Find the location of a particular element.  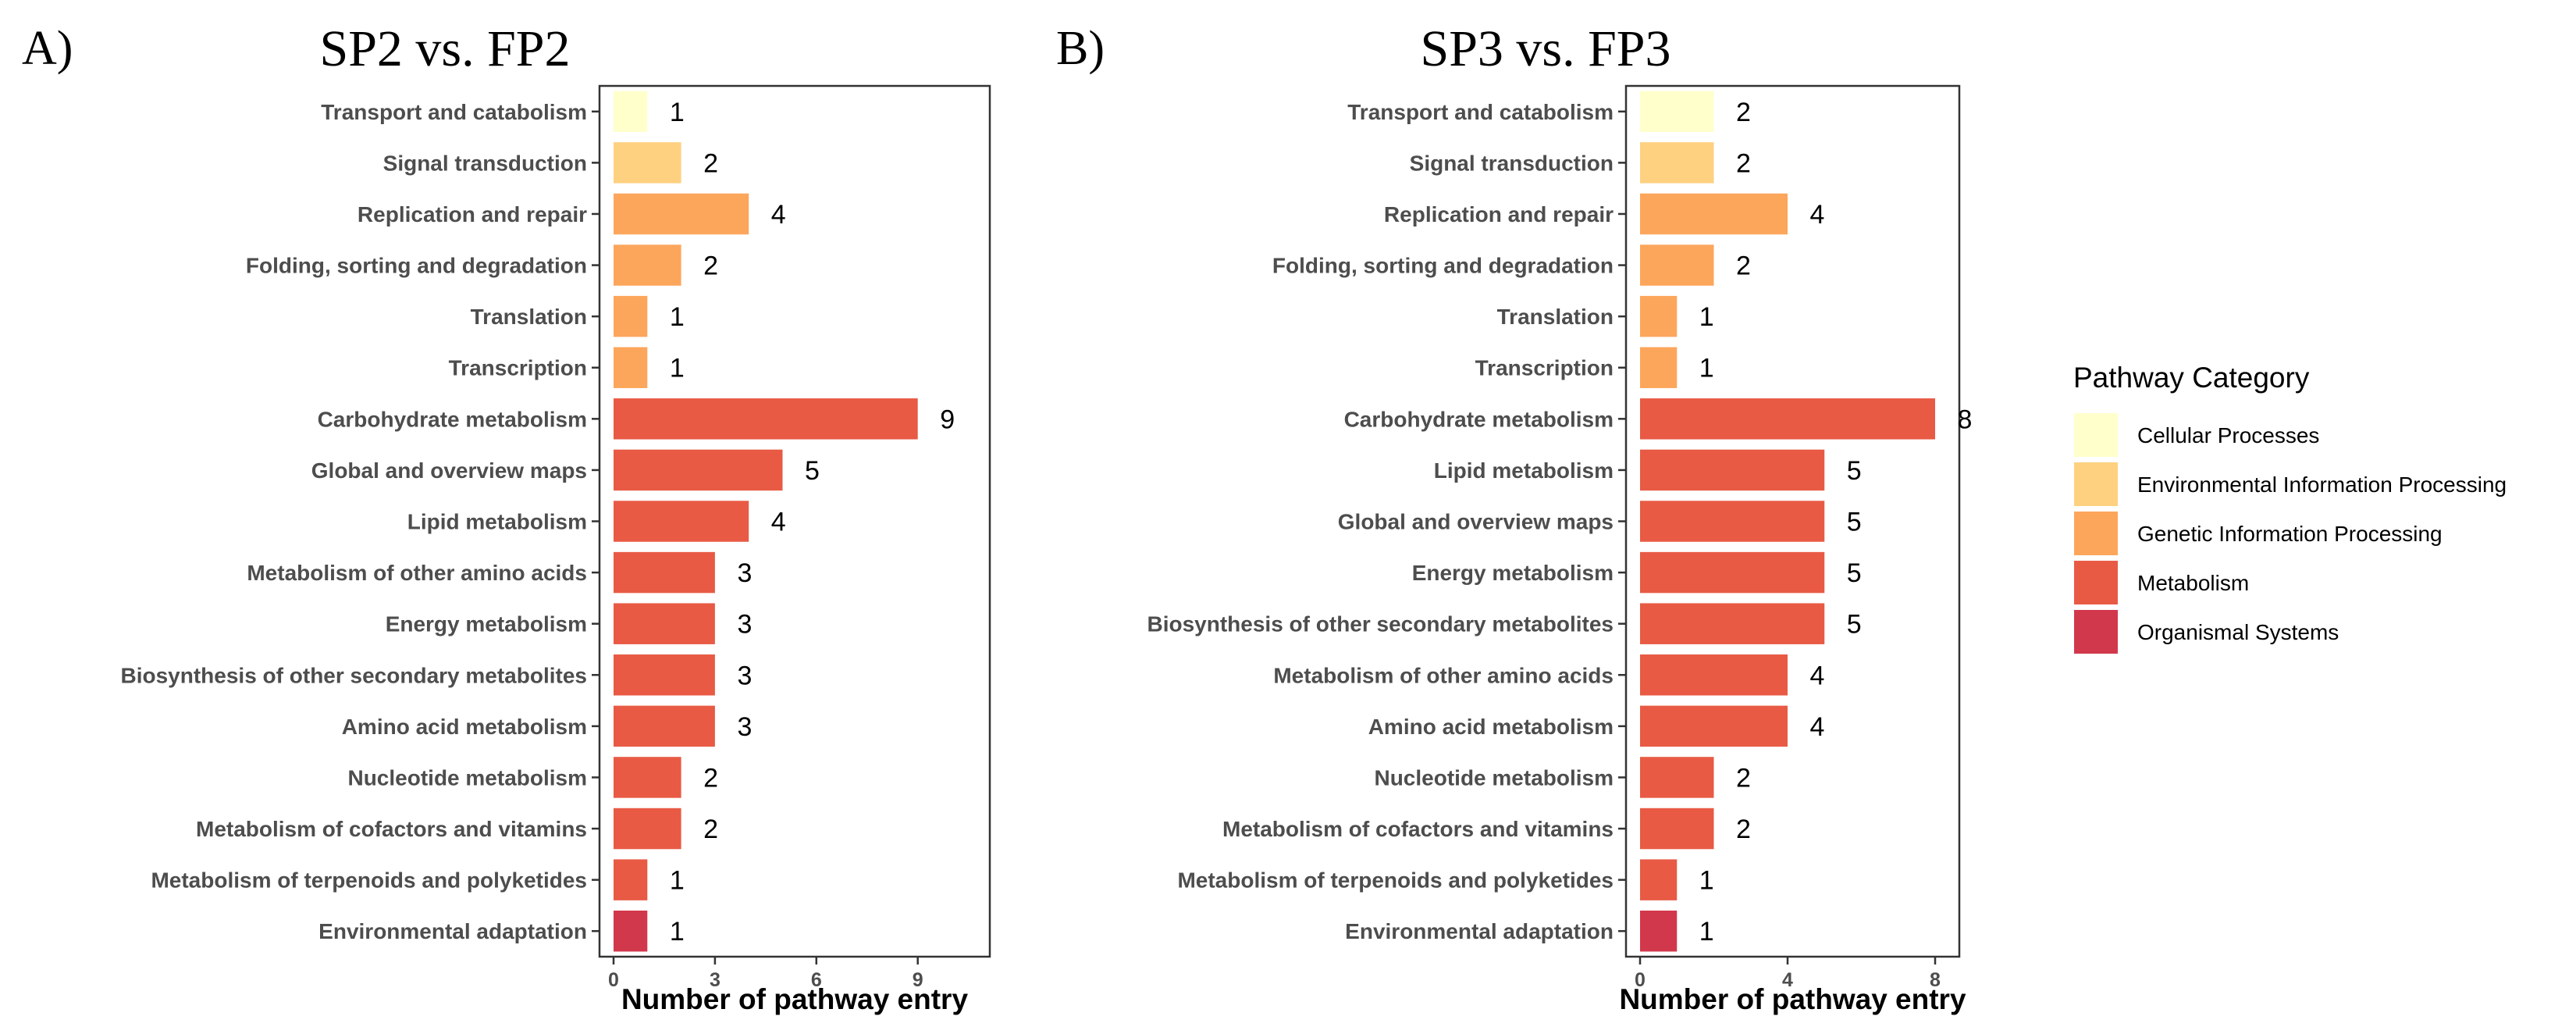

x-tick-label: 9 is located at coordinates (918, 980).